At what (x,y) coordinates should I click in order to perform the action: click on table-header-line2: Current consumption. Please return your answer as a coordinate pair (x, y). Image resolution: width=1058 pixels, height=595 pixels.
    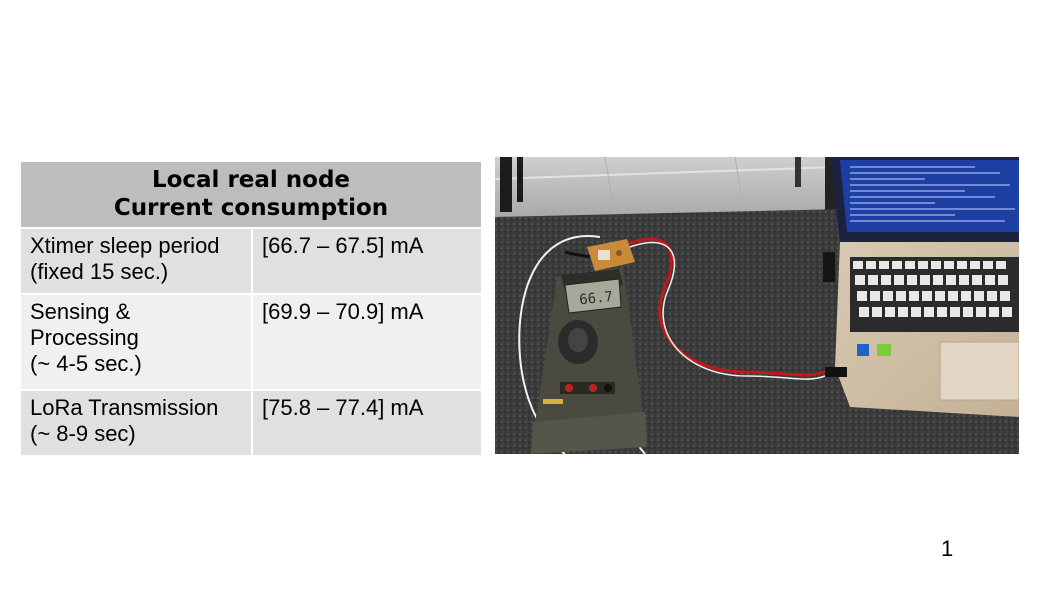
    Looking at the image, I should click on (251, 208).